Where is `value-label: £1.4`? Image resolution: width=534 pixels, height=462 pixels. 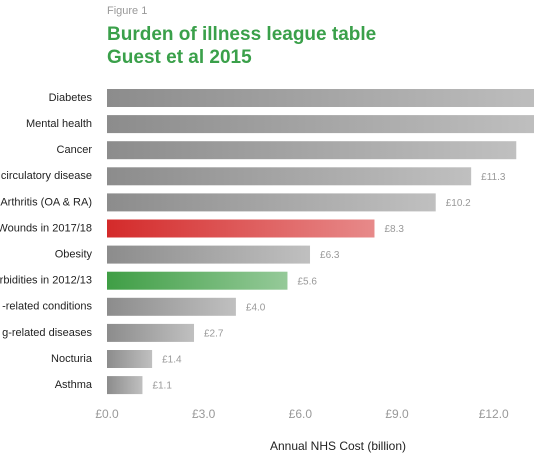 value-label: £1.4 is located at coordinates (172, 360).